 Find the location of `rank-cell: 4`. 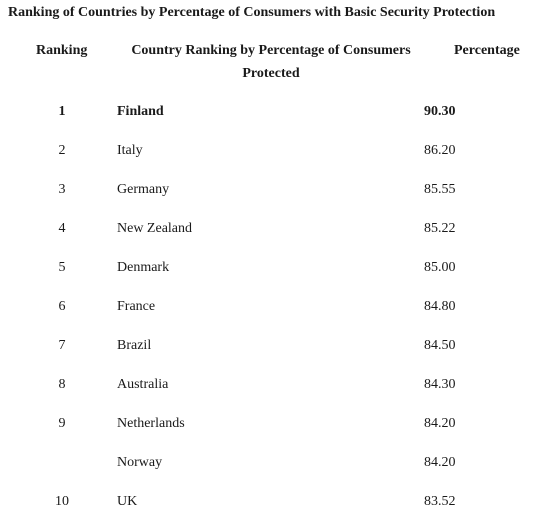

rank-cell: 4 is located at coordinates (62, 228).